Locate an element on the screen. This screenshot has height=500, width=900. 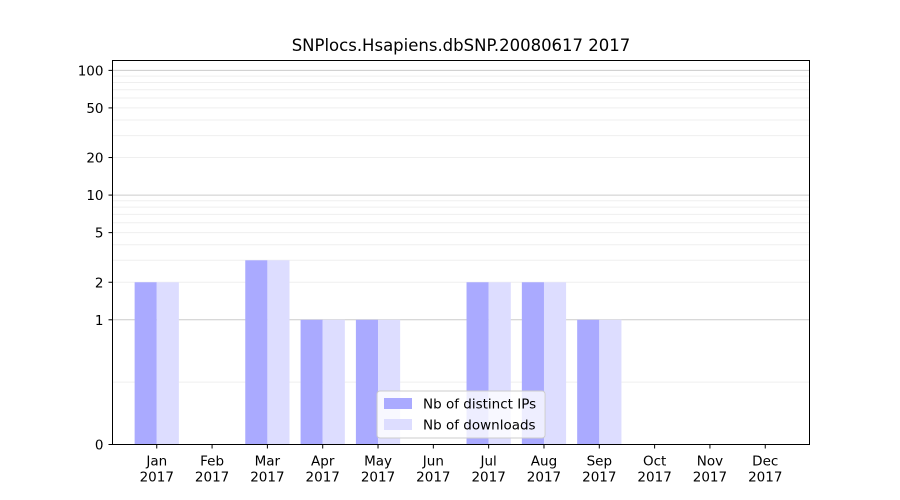
x-tick-label-month: Oct is located at coordinates (654, 462).